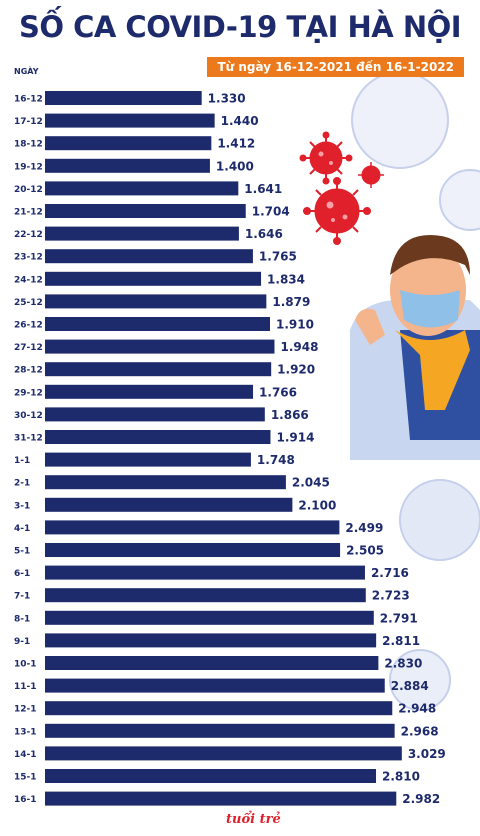 The width and height of the screenshot is (480, 836). Describe the element at coordinates (22, 506) in the screenshot. I see `category-label: 3-1` at that location.